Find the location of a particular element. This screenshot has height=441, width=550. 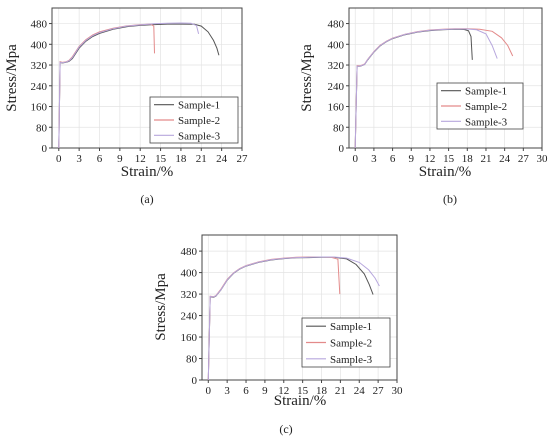

panel-caption: (c) is located at coordinates (285, 429).